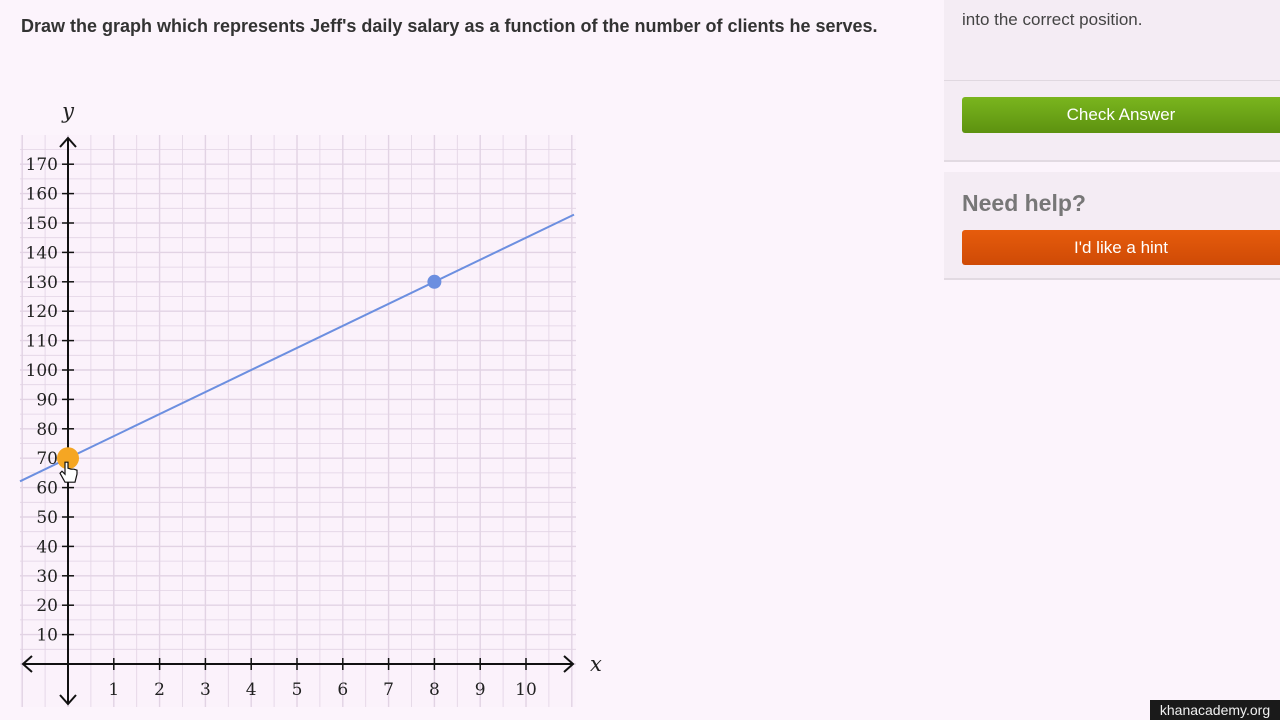 The width and height of the screenshot is (1280, 720). I want to click on y-tick-label: 80, so click(47, 430).